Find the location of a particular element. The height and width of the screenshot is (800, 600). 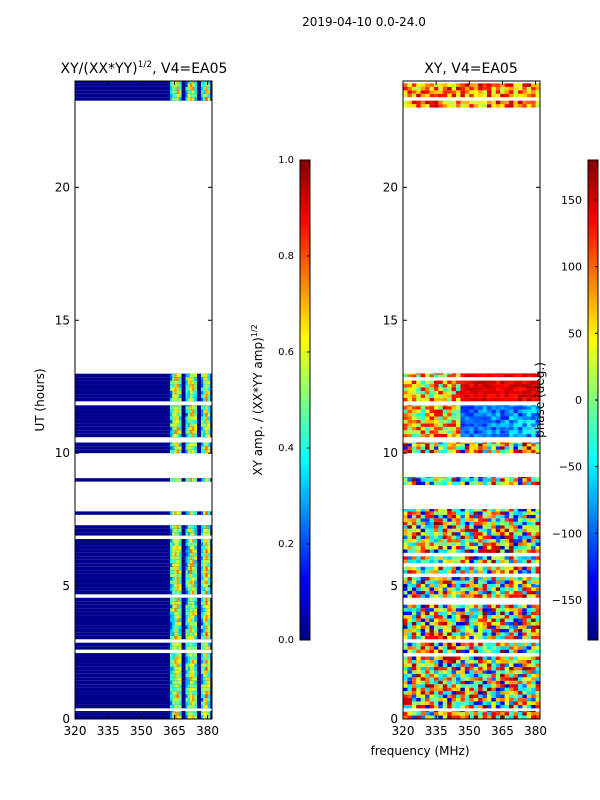

y-tick-label: 20 is located at coordinates (390, 187).